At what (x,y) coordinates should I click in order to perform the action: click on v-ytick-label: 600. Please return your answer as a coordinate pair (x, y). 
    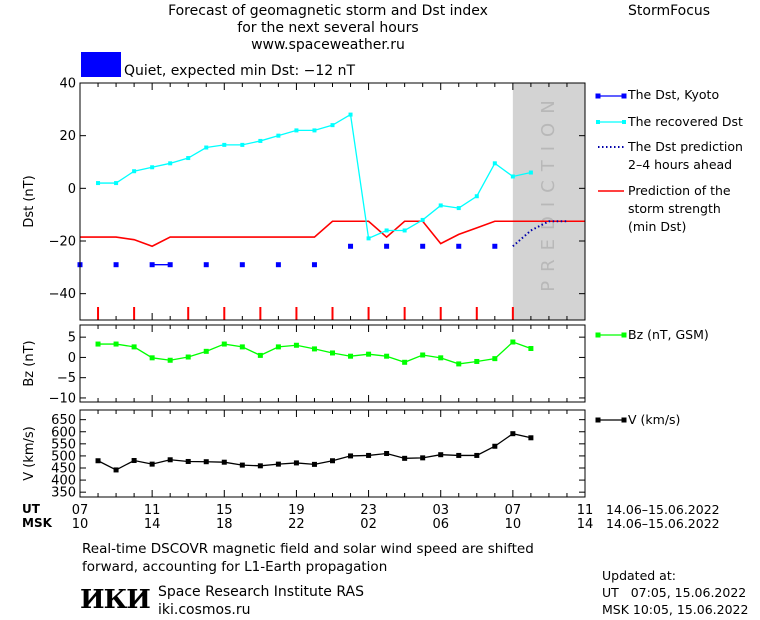
    Looking at the image, I should click on (63, 432).